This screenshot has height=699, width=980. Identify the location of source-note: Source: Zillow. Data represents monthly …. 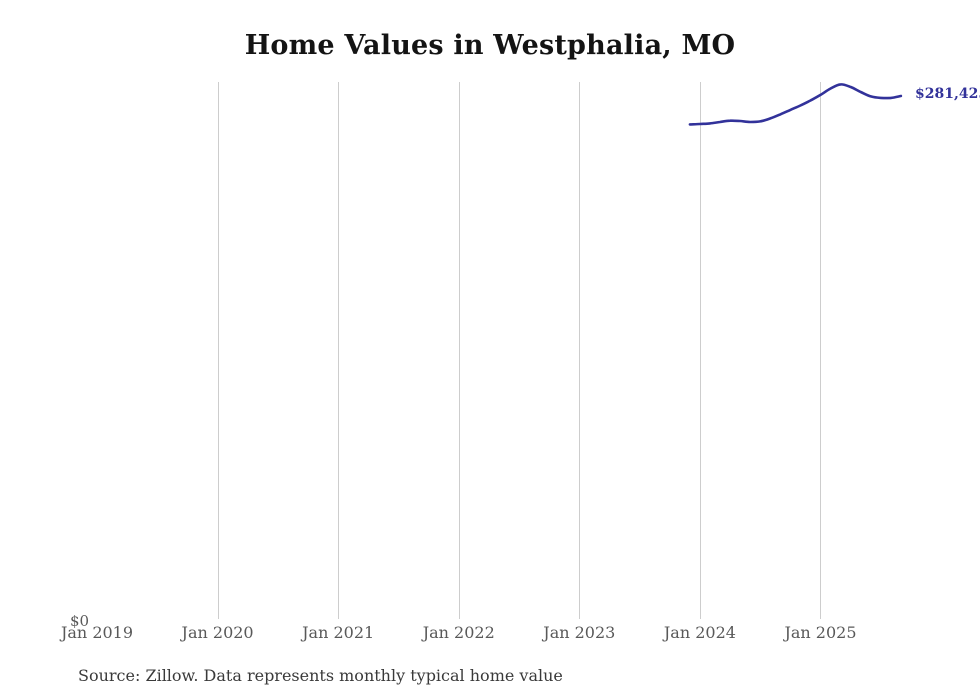
(320, 675).